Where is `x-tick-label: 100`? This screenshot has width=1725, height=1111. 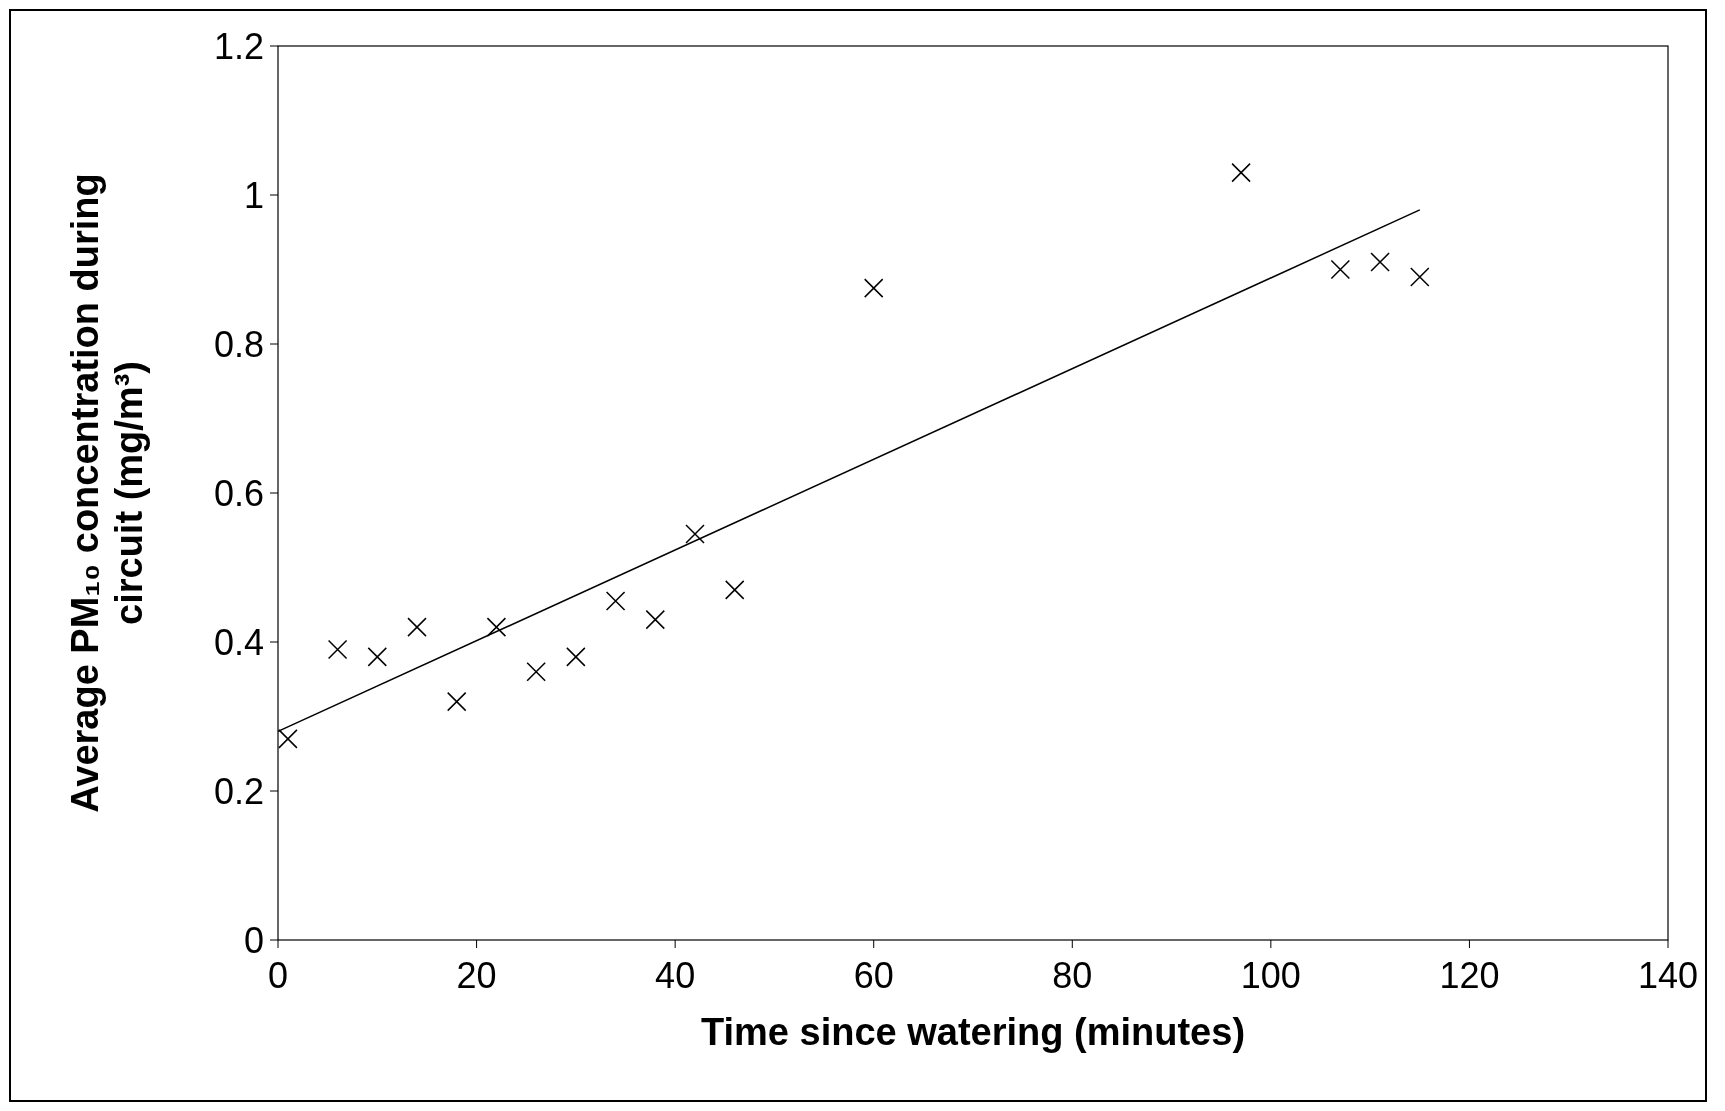 x-tick-label: 100 is located at coordinates (1270, 975).